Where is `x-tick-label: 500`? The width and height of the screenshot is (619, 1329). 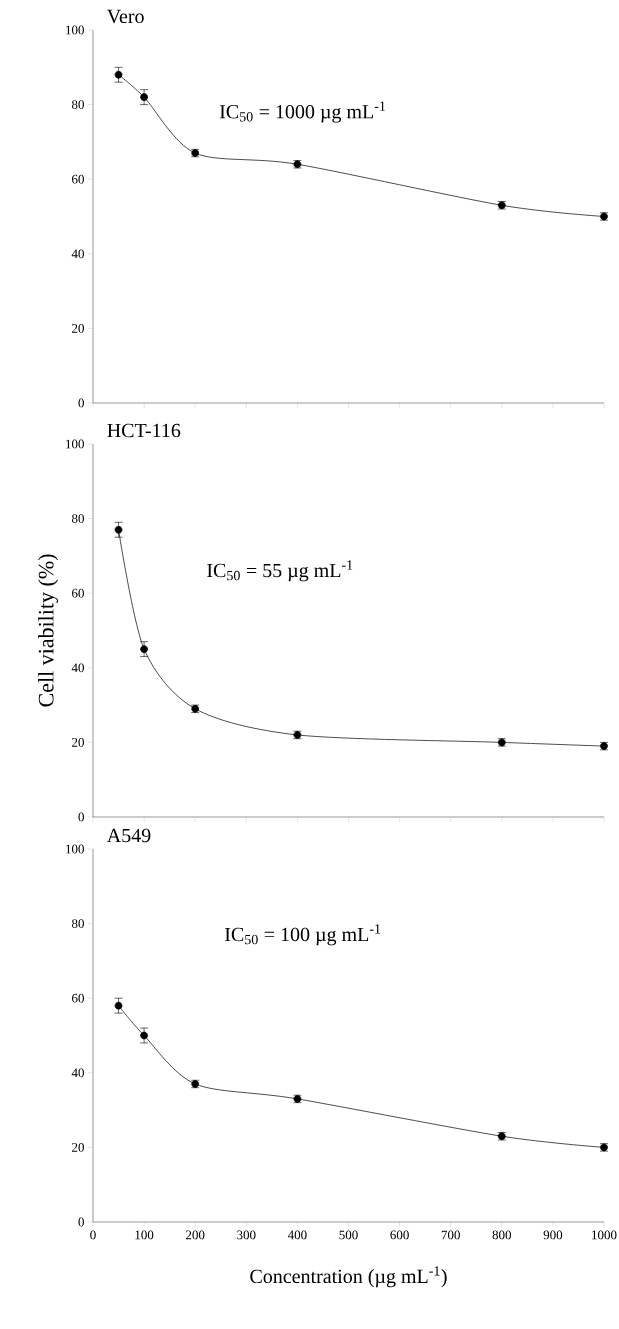
x-tick-label: 500 is located at coordinates (348, 1235).